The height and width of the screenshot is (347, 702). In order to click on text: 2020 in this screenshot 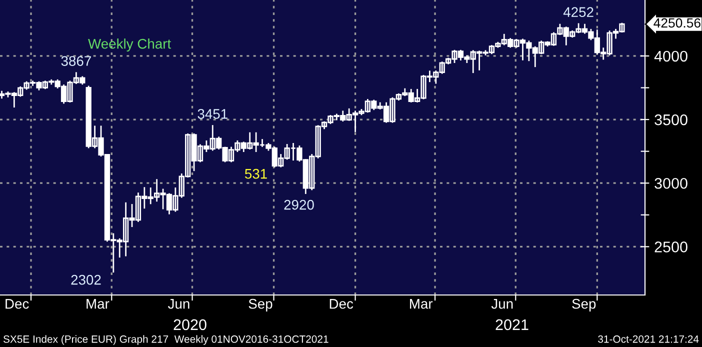, I will do `click(190, 324)`.